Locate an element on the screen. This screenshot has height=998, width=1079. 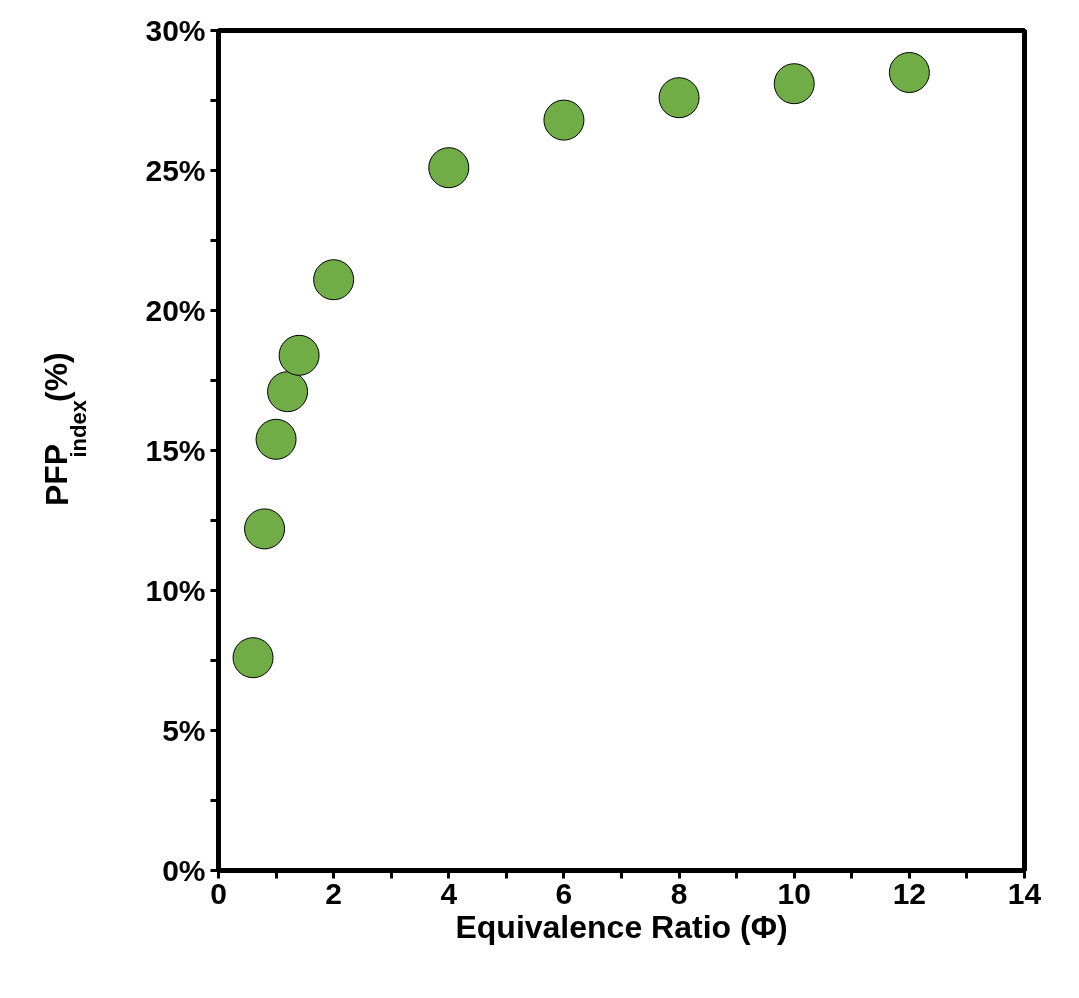
y-tick-label: 20% is located at coordinates (175, 310).